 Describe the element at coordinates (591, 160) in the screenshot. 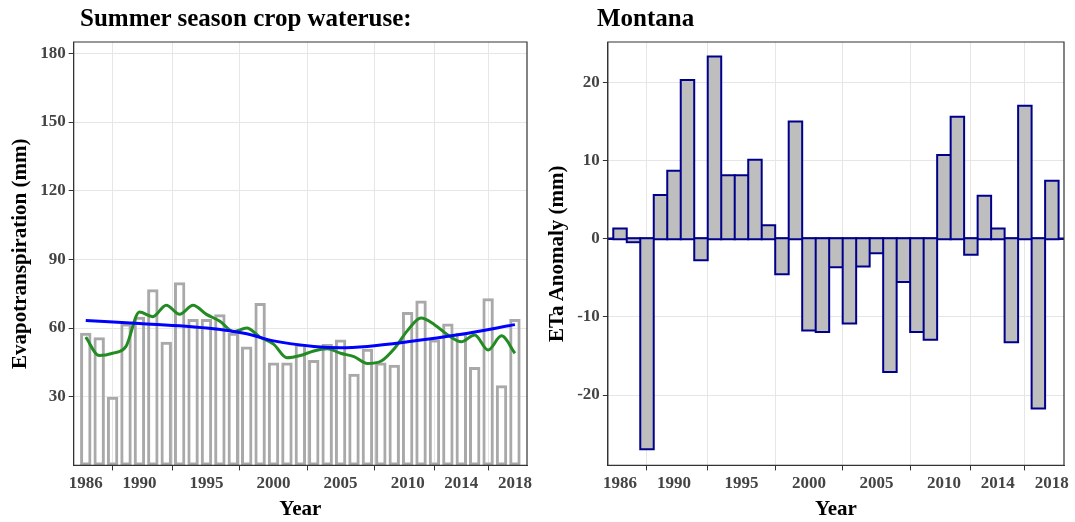

I see `y-tick-label: 10` at that location.